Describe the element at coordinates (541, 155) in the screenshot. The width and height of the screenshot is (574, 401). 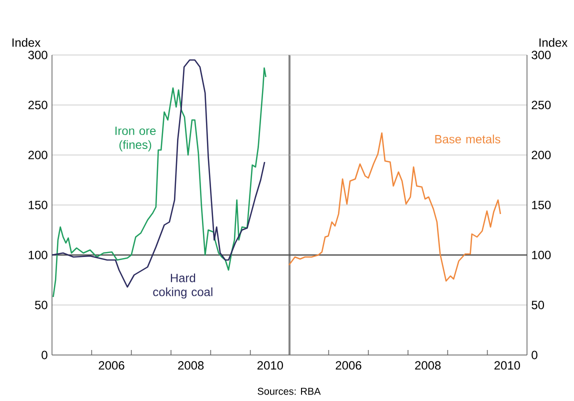
I see `y2-tick-label: 200` at that location.